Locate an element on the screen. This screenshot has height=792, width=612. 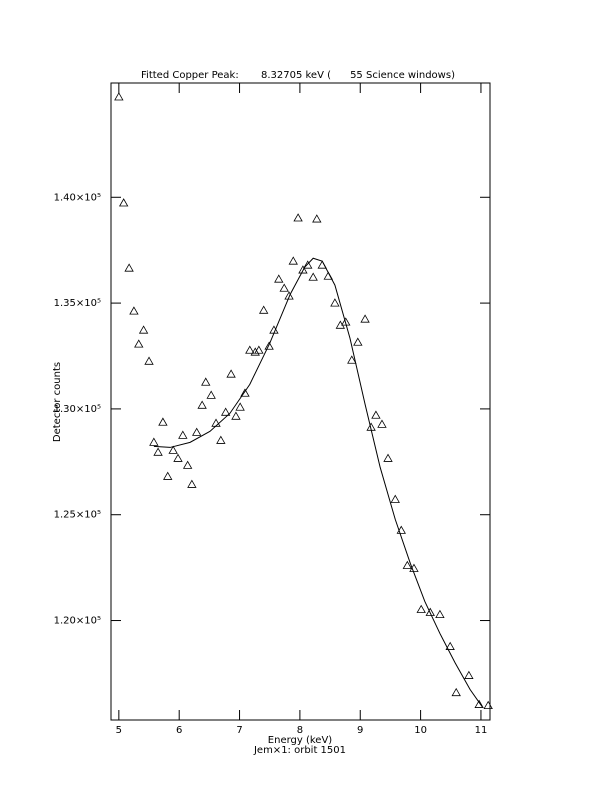
y-tick-label: 1.30×10⁵ is located at coordinates (77, 409).